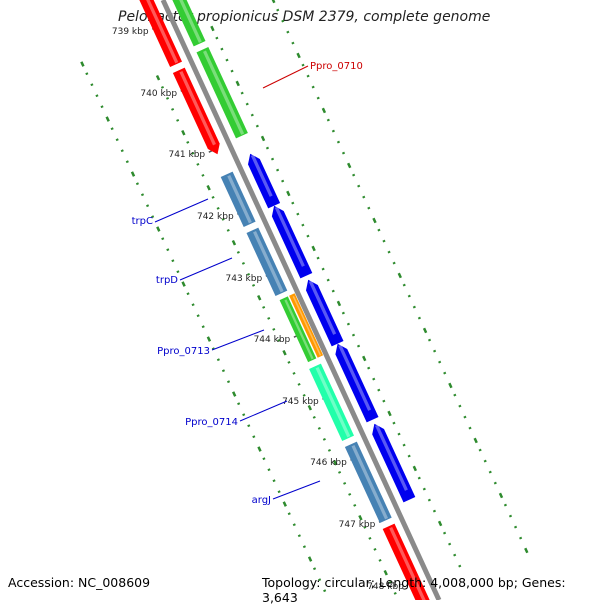 Image resolution: width=600 pixels, height=605 pixels. What do you see at coordinates (264, 181) in the screenshot?
I see `feature-blue-trpc` at bounding box center [264, 181].